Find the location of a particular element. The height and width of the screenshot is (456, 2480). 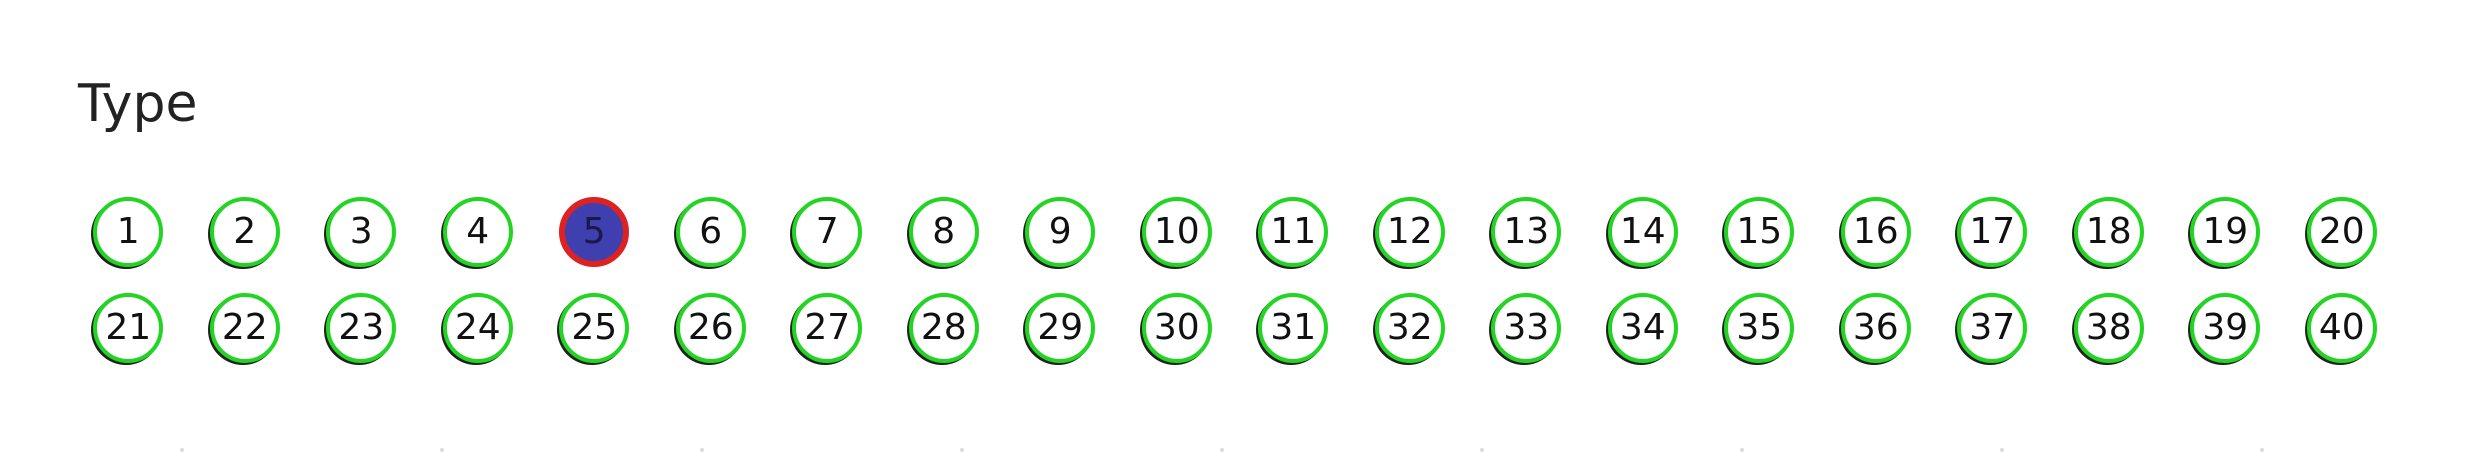

option-cell: 30 is located at coordinates (1177, 328).